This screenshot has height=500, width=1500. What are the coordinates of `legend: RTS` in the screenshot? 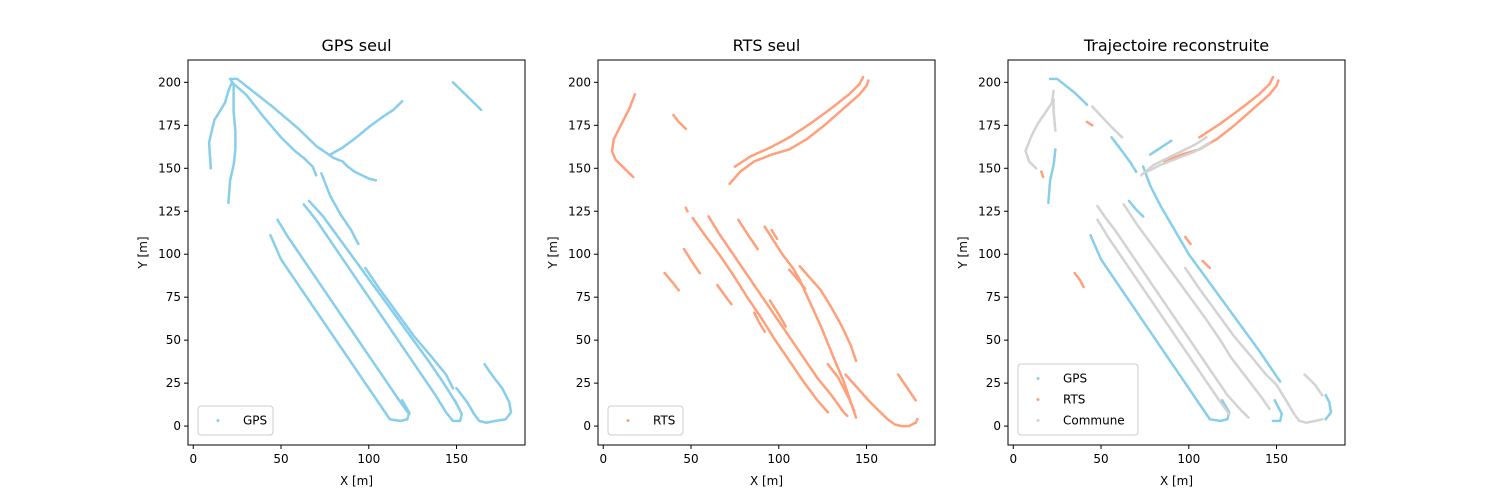 It's located at (645, 420).